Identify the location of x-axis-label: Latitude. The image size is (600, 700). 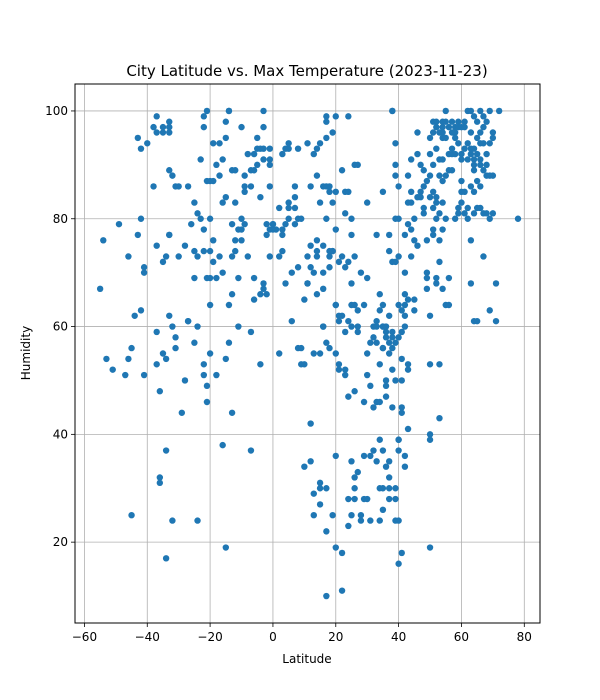
(306, 659).